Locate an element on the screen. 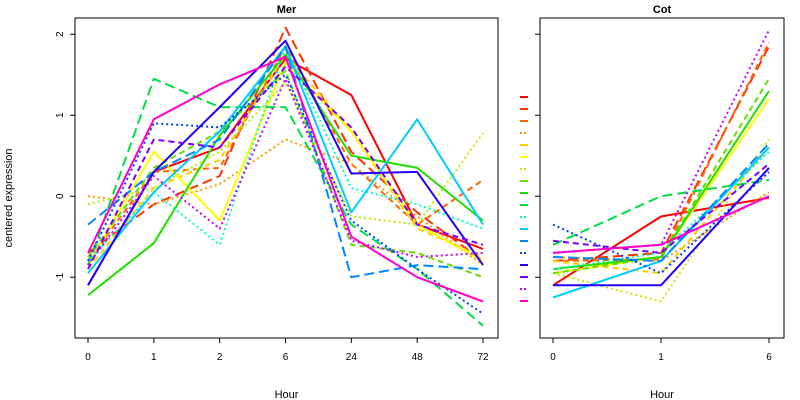 This screenshot has width=800, height=400. cot-x-tick-label: 0 is located at coordinates (553, 357).